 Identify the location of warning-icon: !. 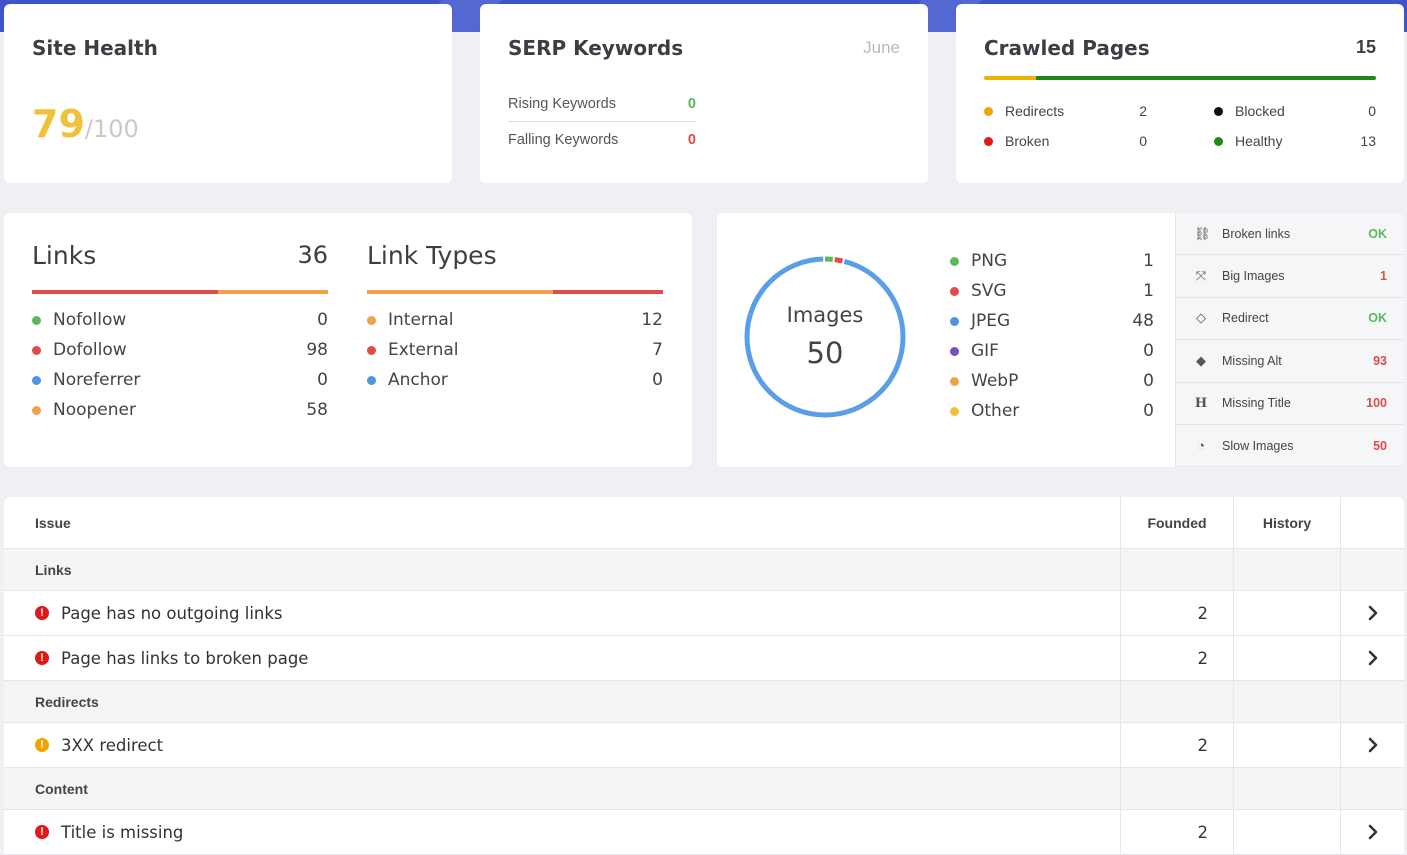
(42, 745).